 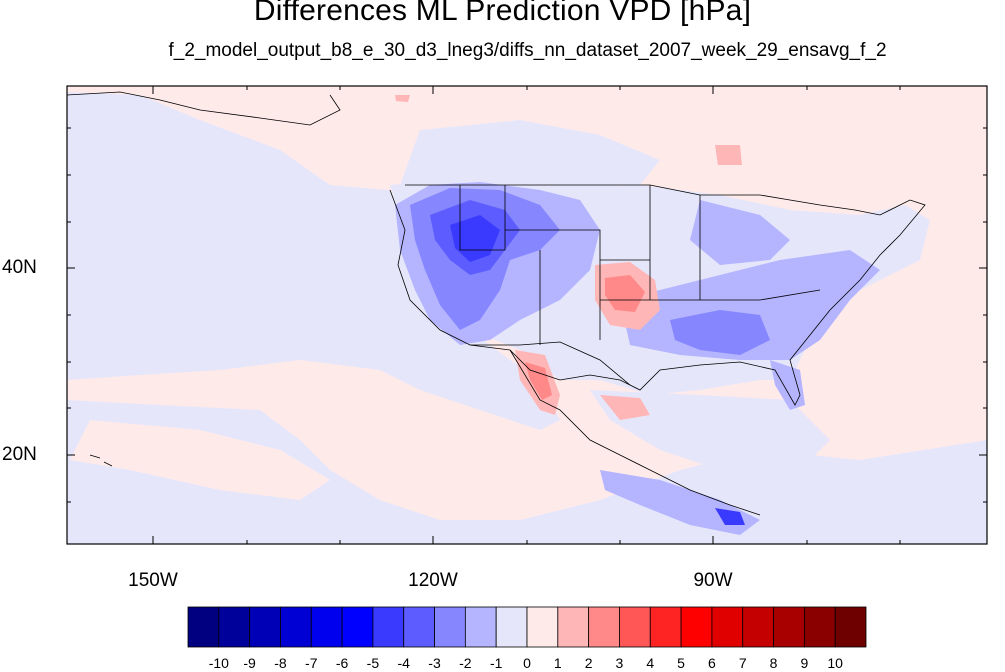 I want to click on region-central-america-negative, so click(x=680, y=502).